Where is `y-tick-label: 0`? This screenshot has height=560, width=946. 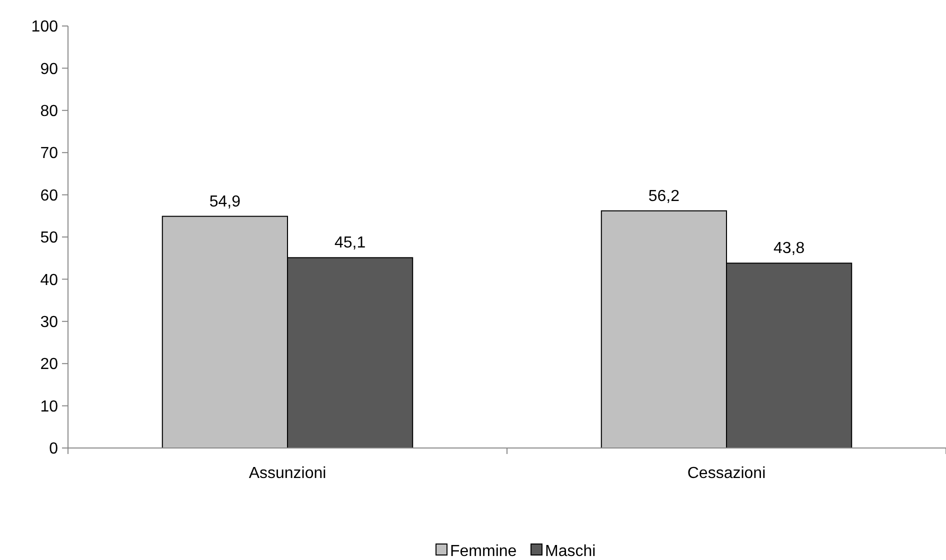
y-tick-label: 0 is located at coordinates (53, 449).